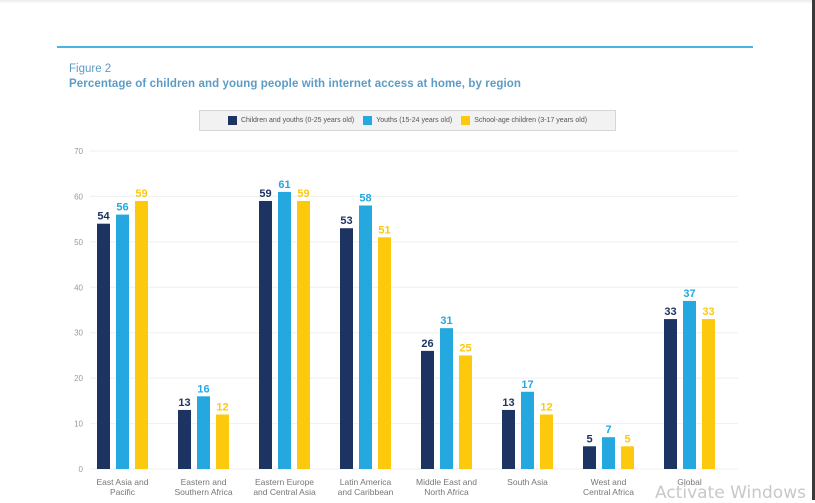 The image size is (815, 503). I want to click on y-tick-label: 30, so click(78, 333).